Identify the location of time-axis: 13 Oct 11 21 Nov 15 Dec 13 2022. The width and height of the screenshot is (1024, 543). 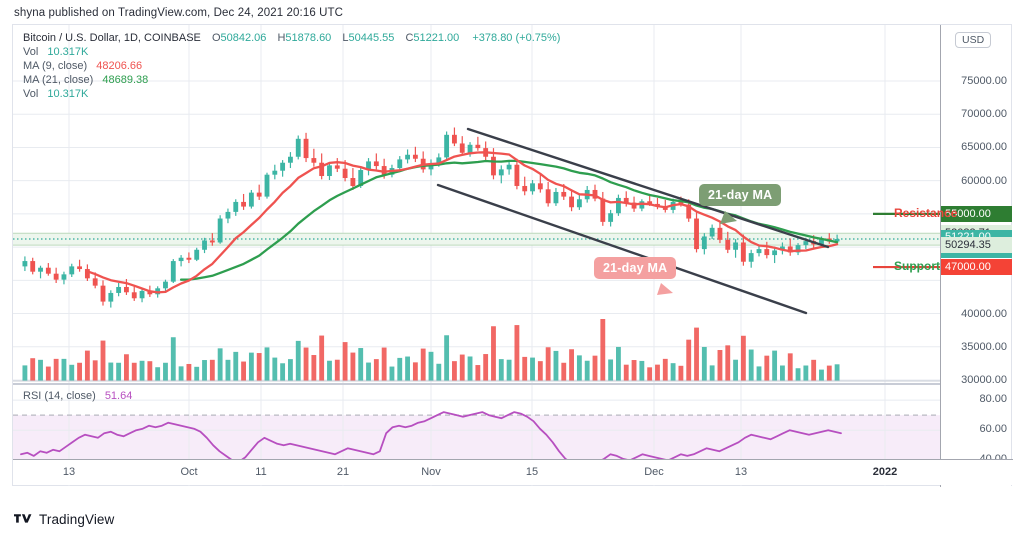
(513, 472).